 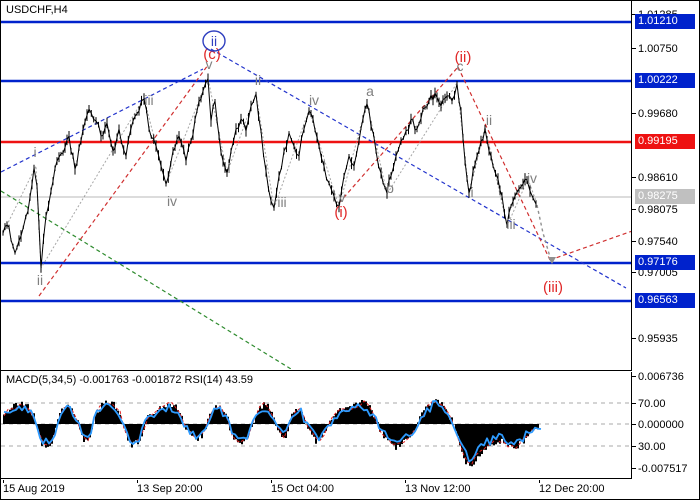 I want to click on wave-label-red: (ii), so click(x=463, y=57).